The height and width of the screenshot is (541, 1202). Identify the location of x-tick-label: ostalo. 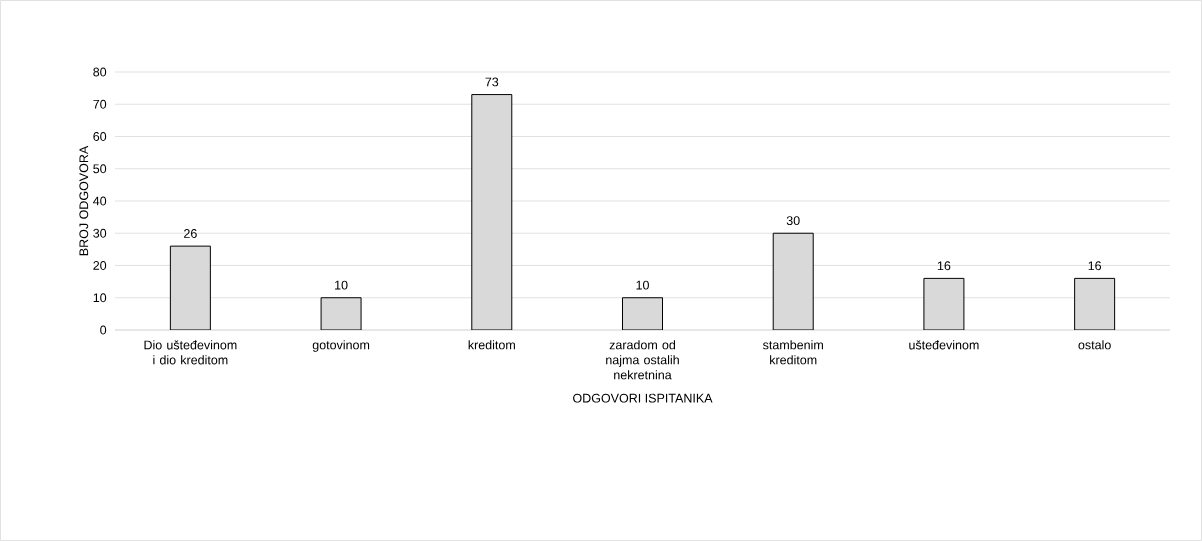
(1094, 345).